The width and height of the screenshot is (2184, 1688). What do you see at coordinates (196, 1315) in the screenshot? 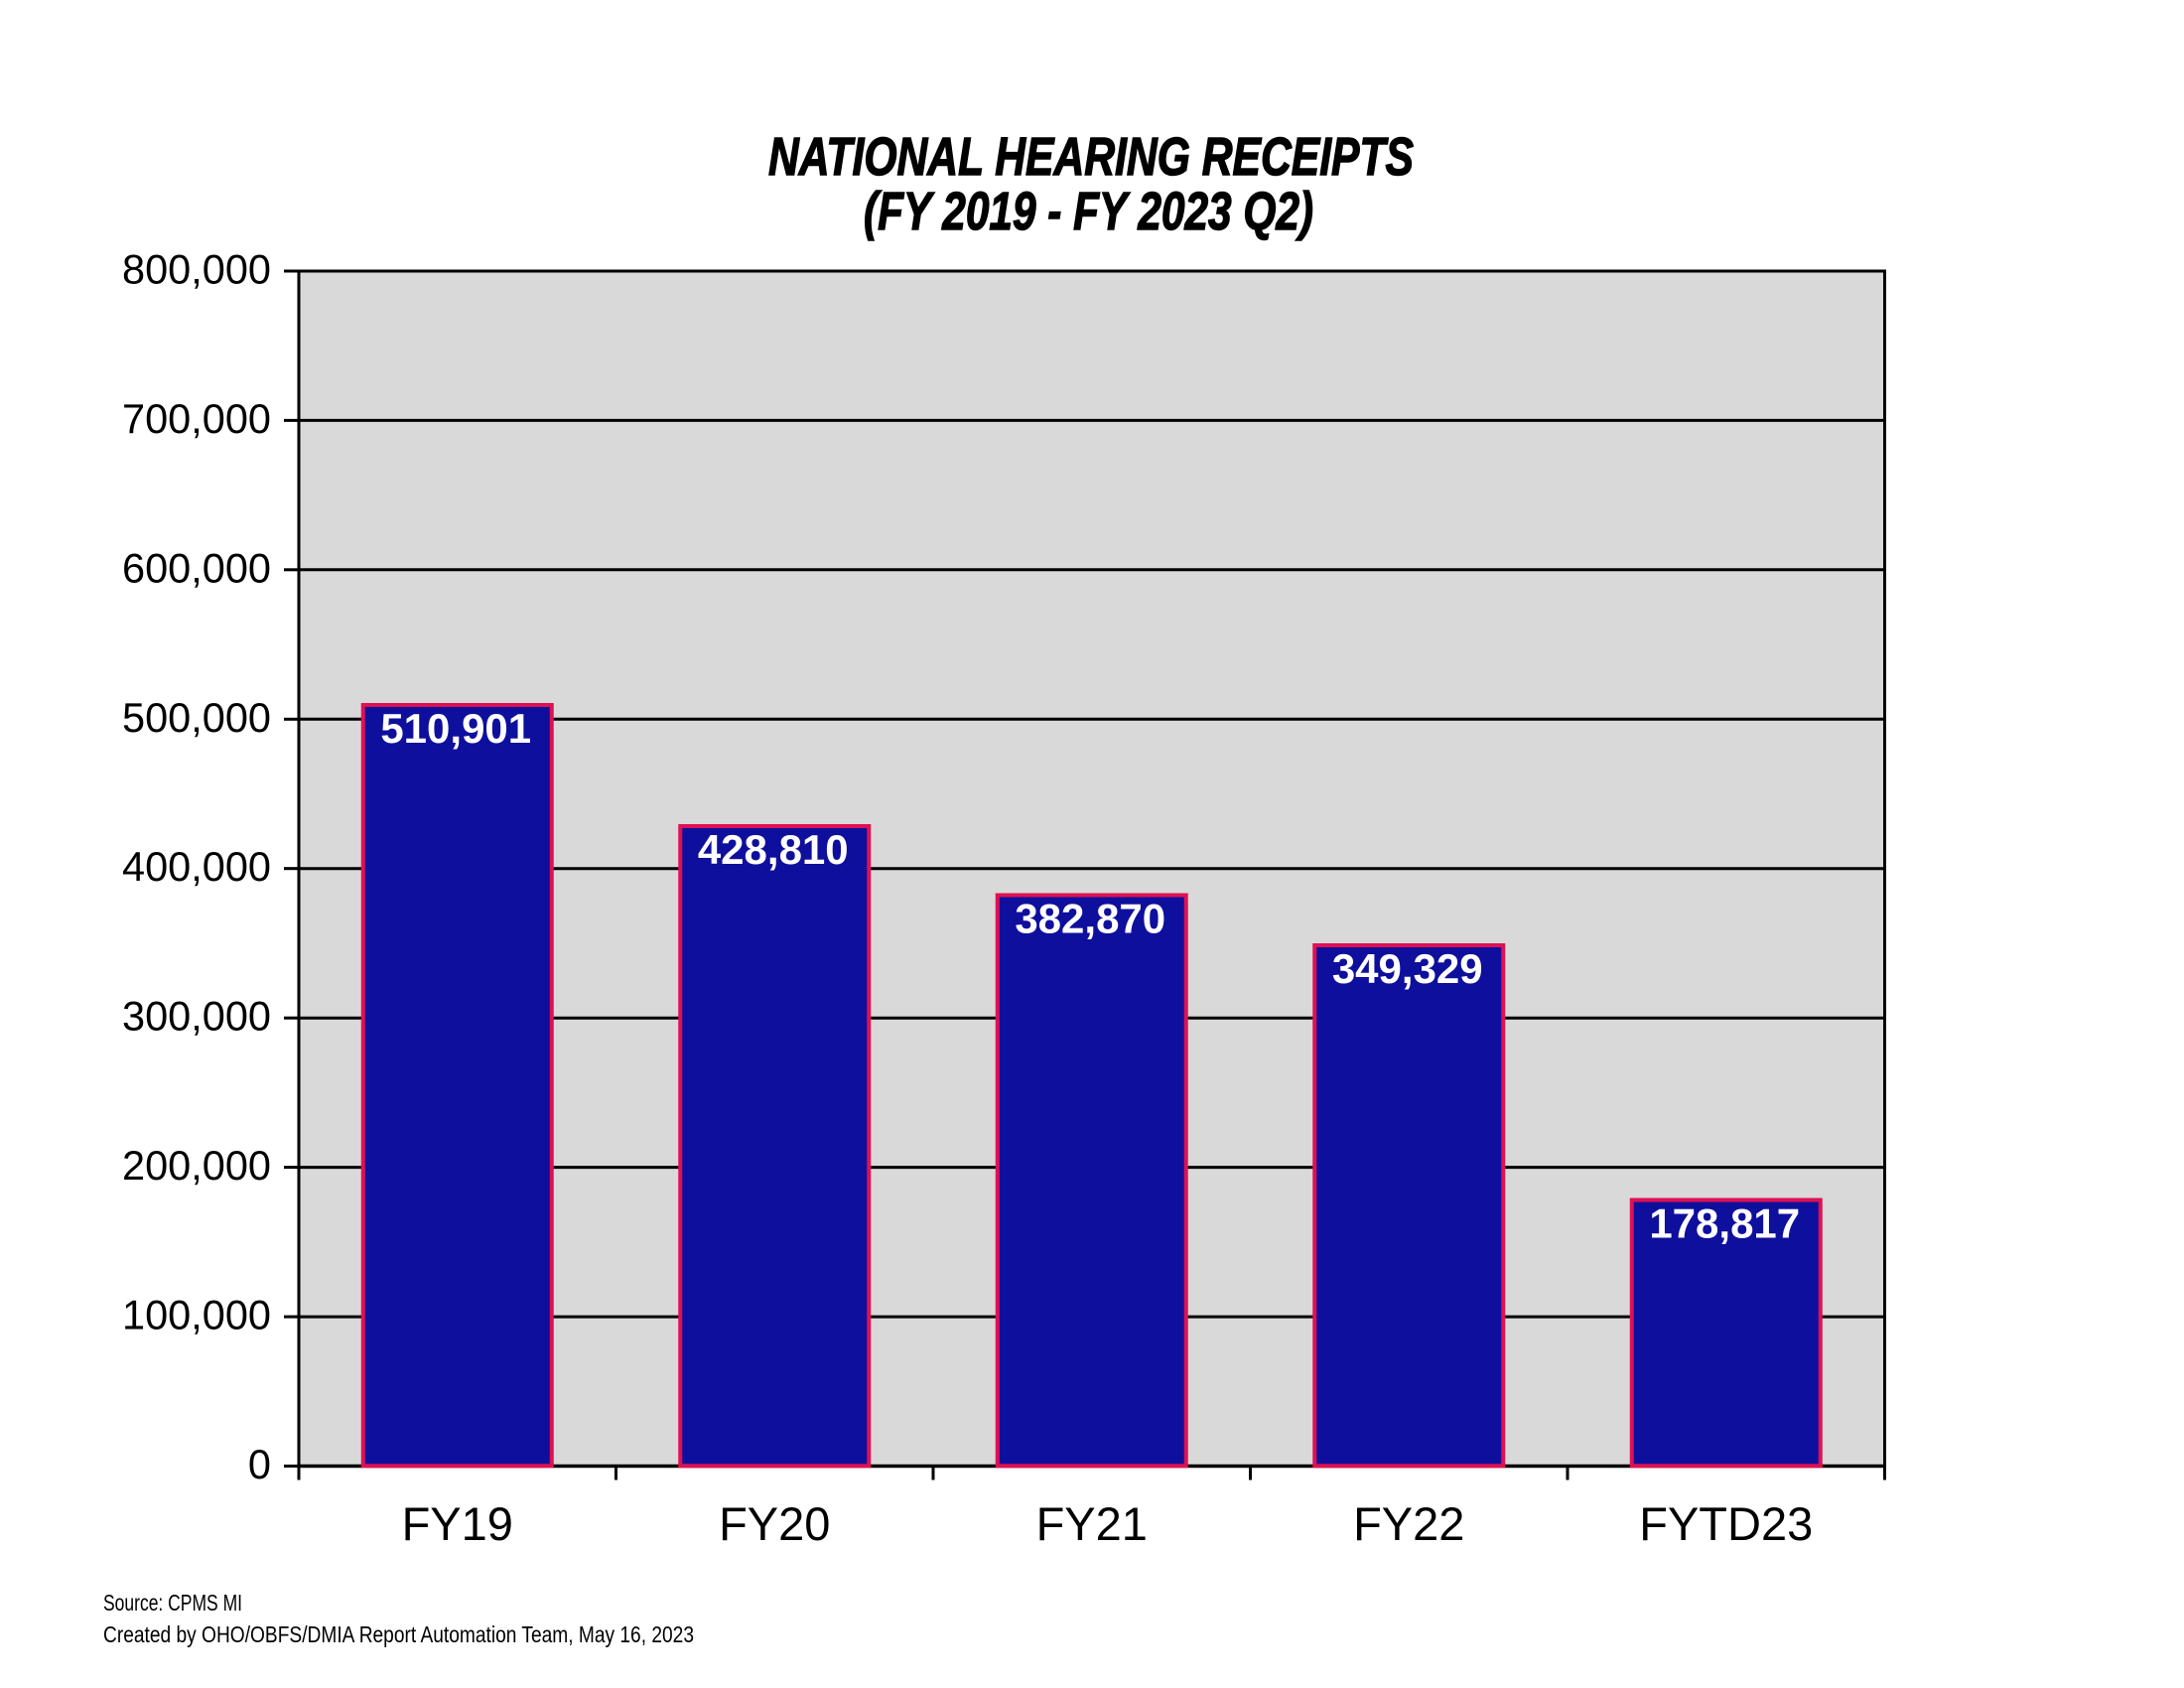
I see `svg-text: 100,000` at bounding box center [196, 1315].